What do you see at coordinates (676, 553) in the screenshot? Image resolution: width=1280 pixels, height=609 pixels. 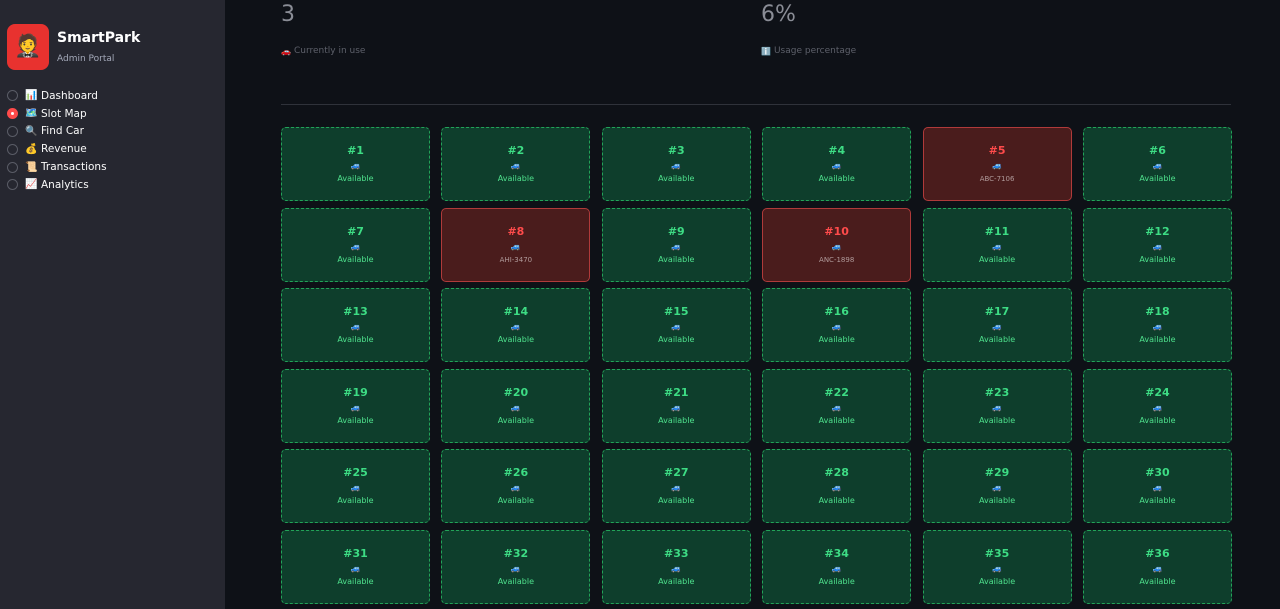 I see `slot-number: #33` at bounding box center [676, 553].